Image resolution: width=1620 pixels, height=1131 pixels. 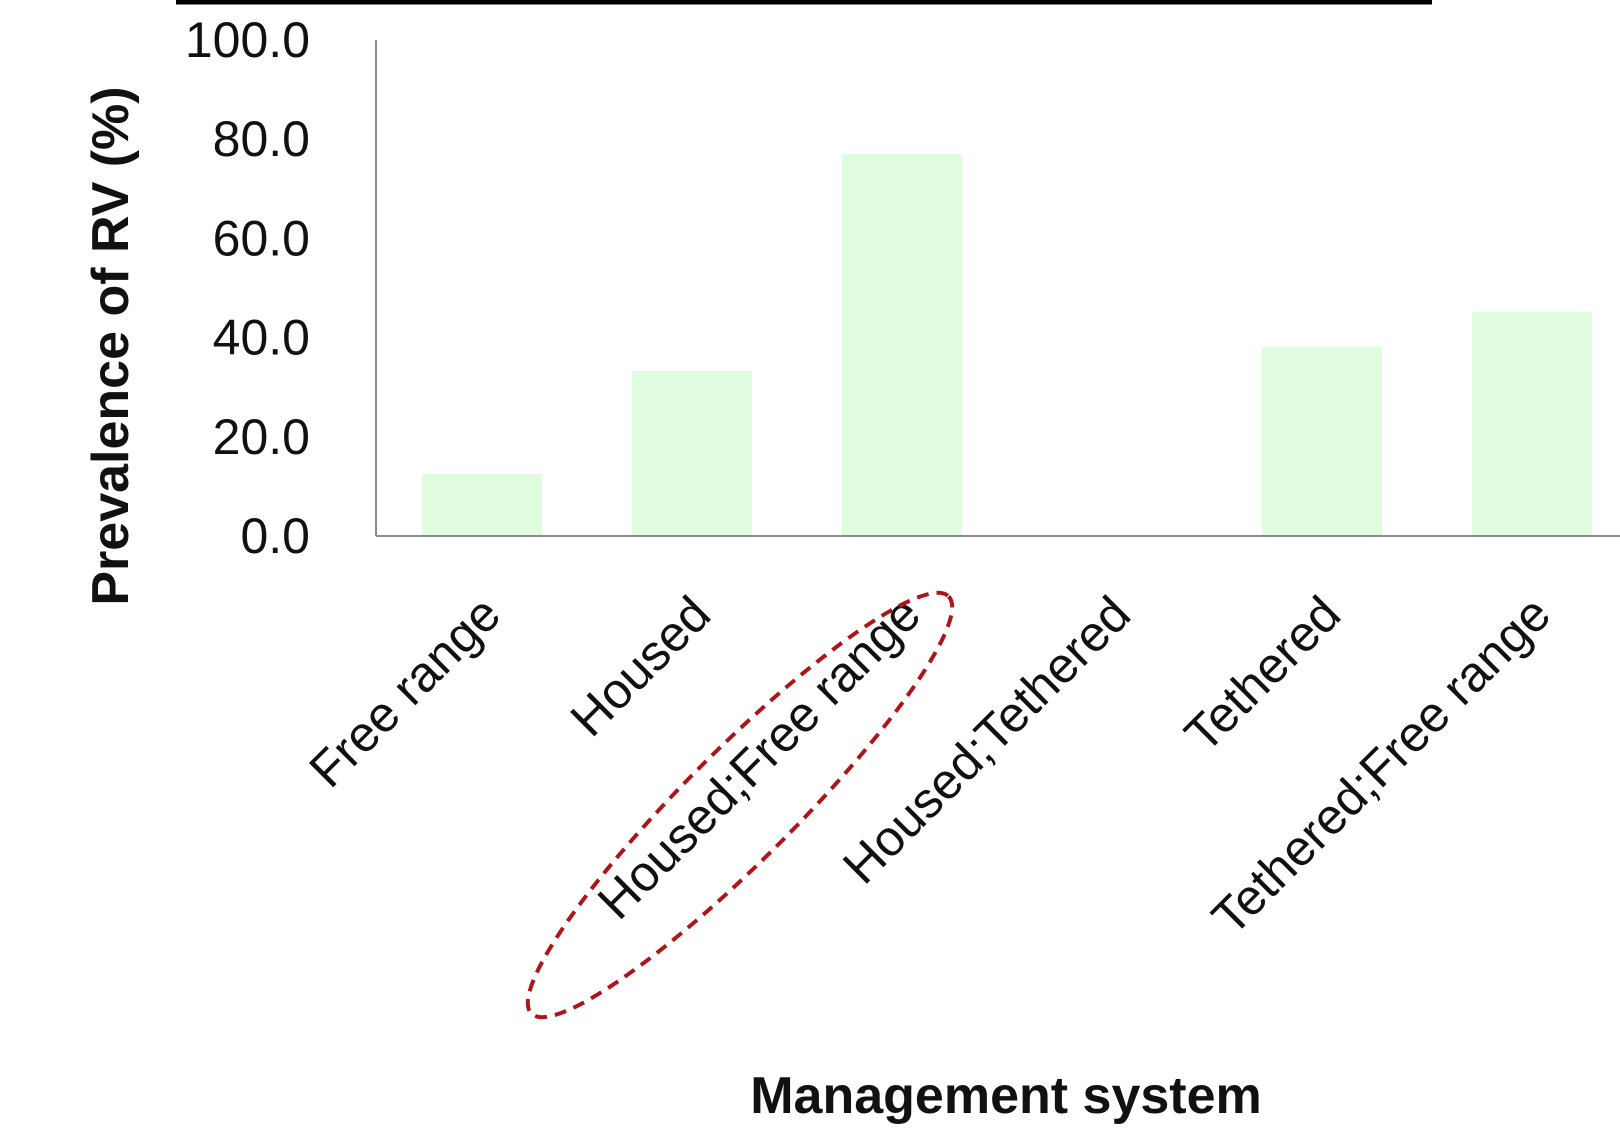 What do you see at coordinates (111, 345) in the screenshot?
I see `y-axis-title: Prevalence of RV (%)` at bounding box center [111, 345].